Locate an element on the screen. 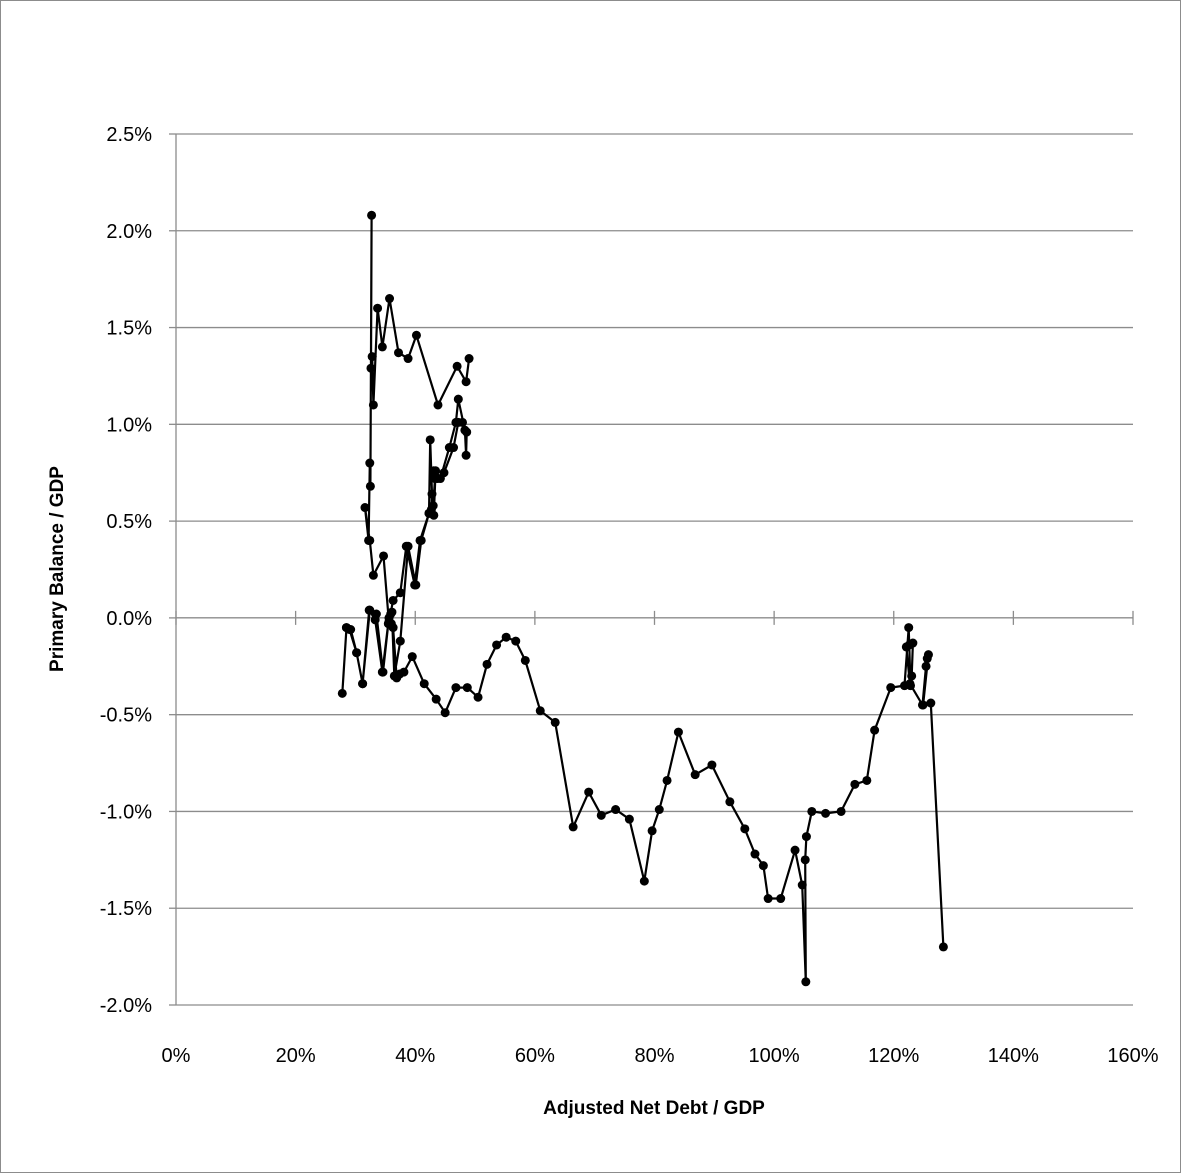  y-axis-title: Primary Balance / GDP is located at coordinates (57, 569).